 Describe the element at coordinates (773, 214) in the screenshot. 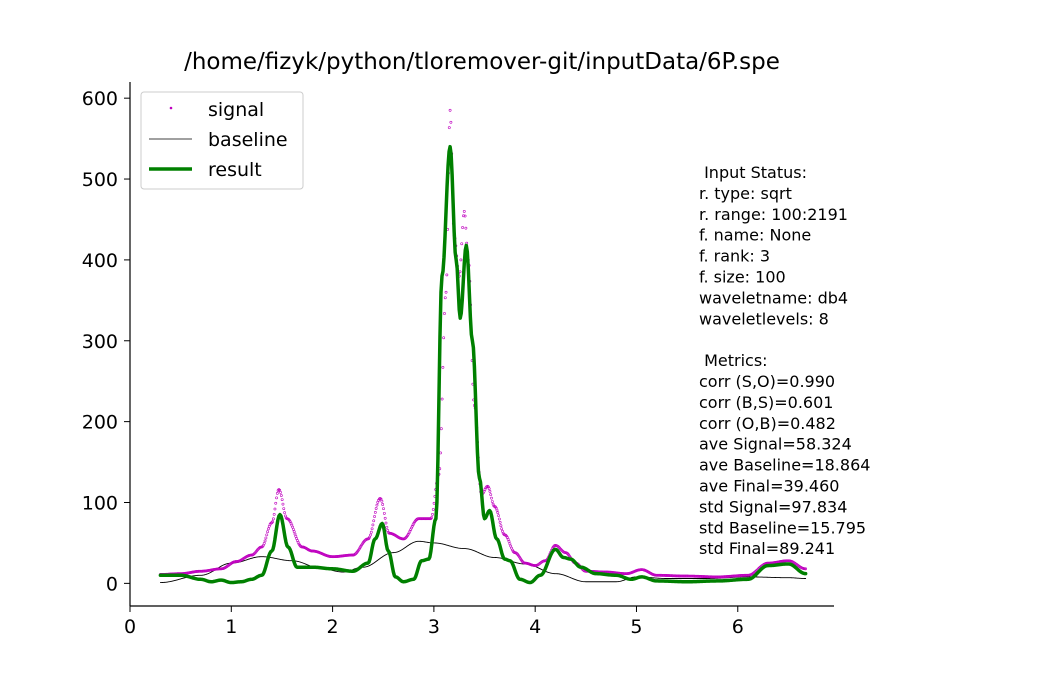

I see `status-input-line: r. range: 100:2191` at that location.